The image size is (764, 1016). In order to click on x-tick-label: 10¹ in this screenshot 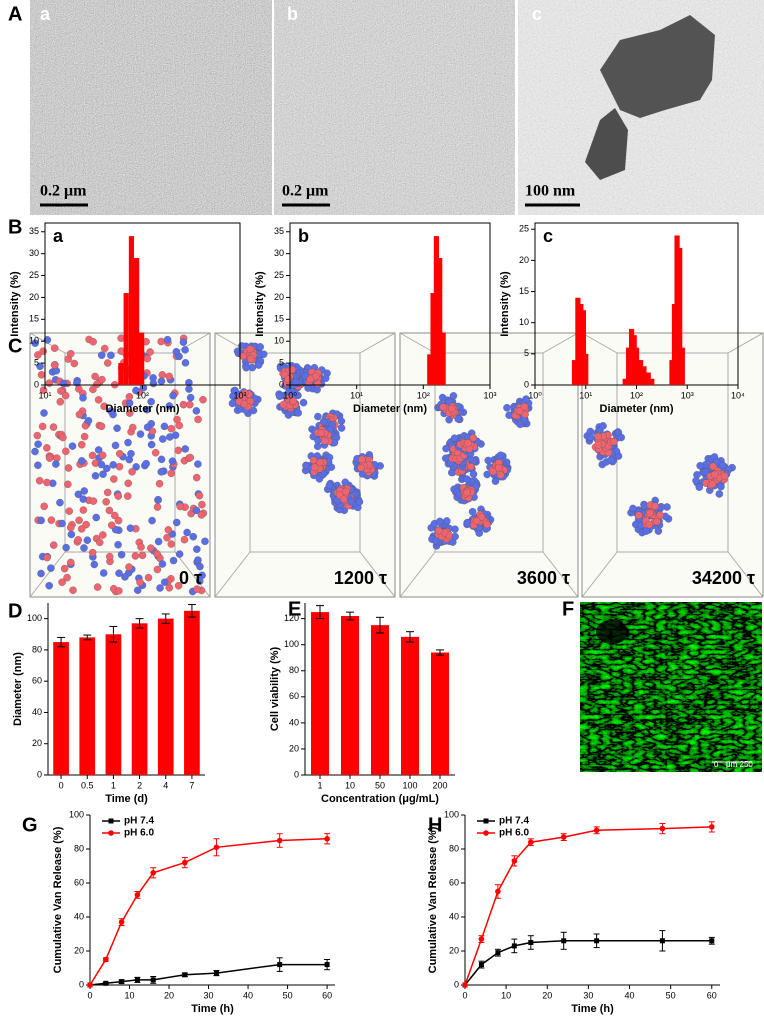, I will do `click(44, 395)`.